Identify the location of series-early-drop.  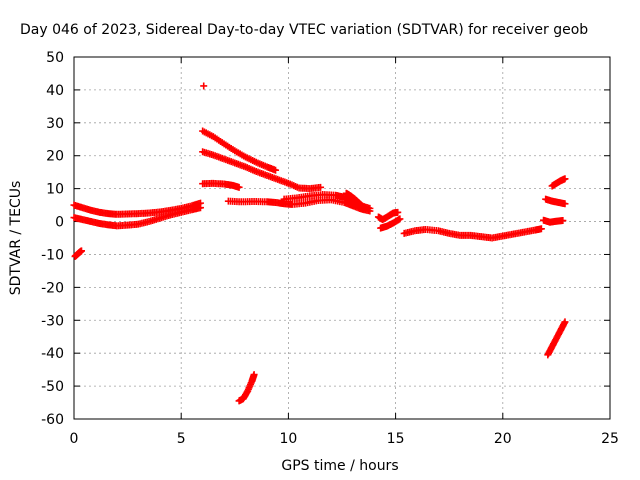
(78, 253).